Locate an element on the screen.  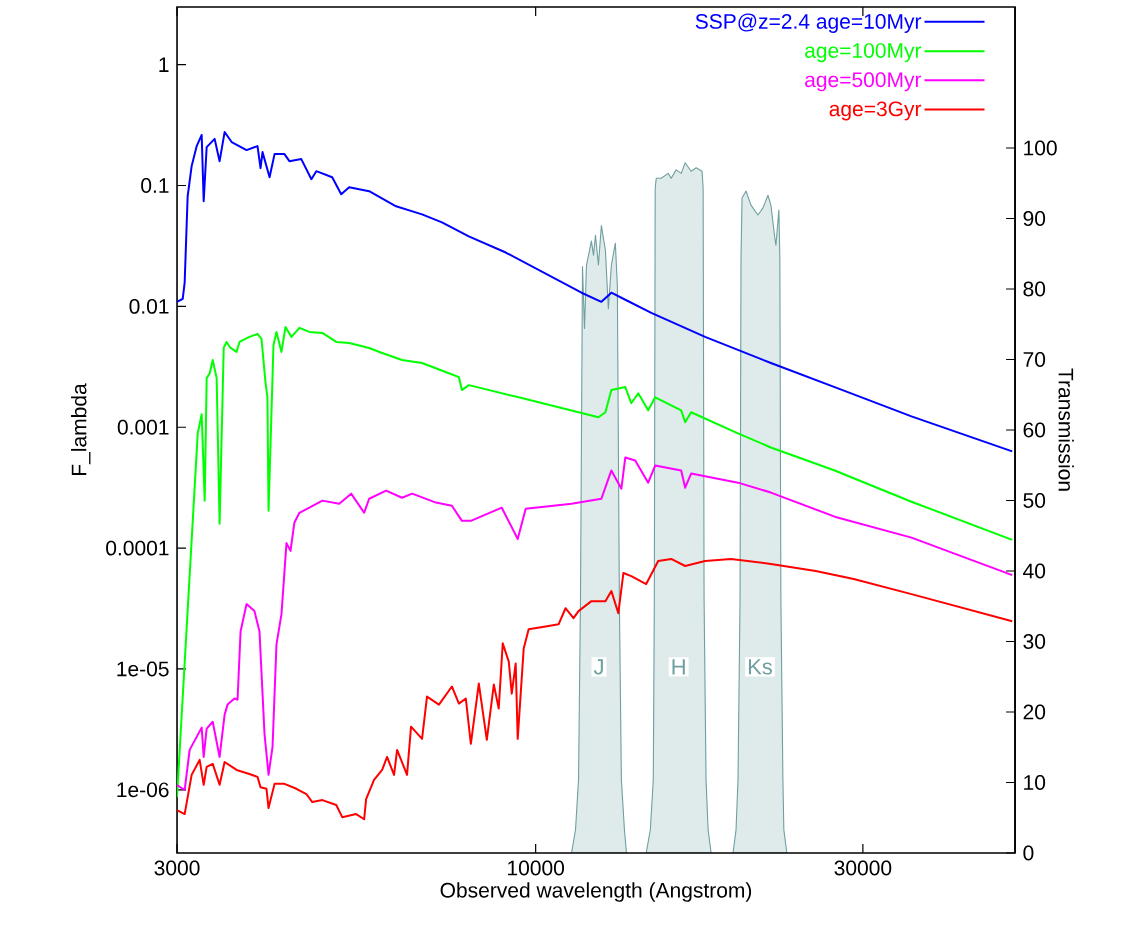
series-label: J is located at coordinates (598, 667).